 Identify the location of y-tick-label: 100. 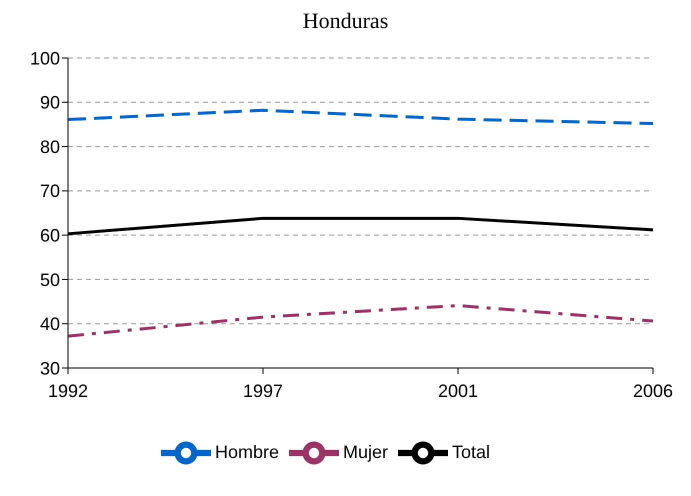
(45, 58).